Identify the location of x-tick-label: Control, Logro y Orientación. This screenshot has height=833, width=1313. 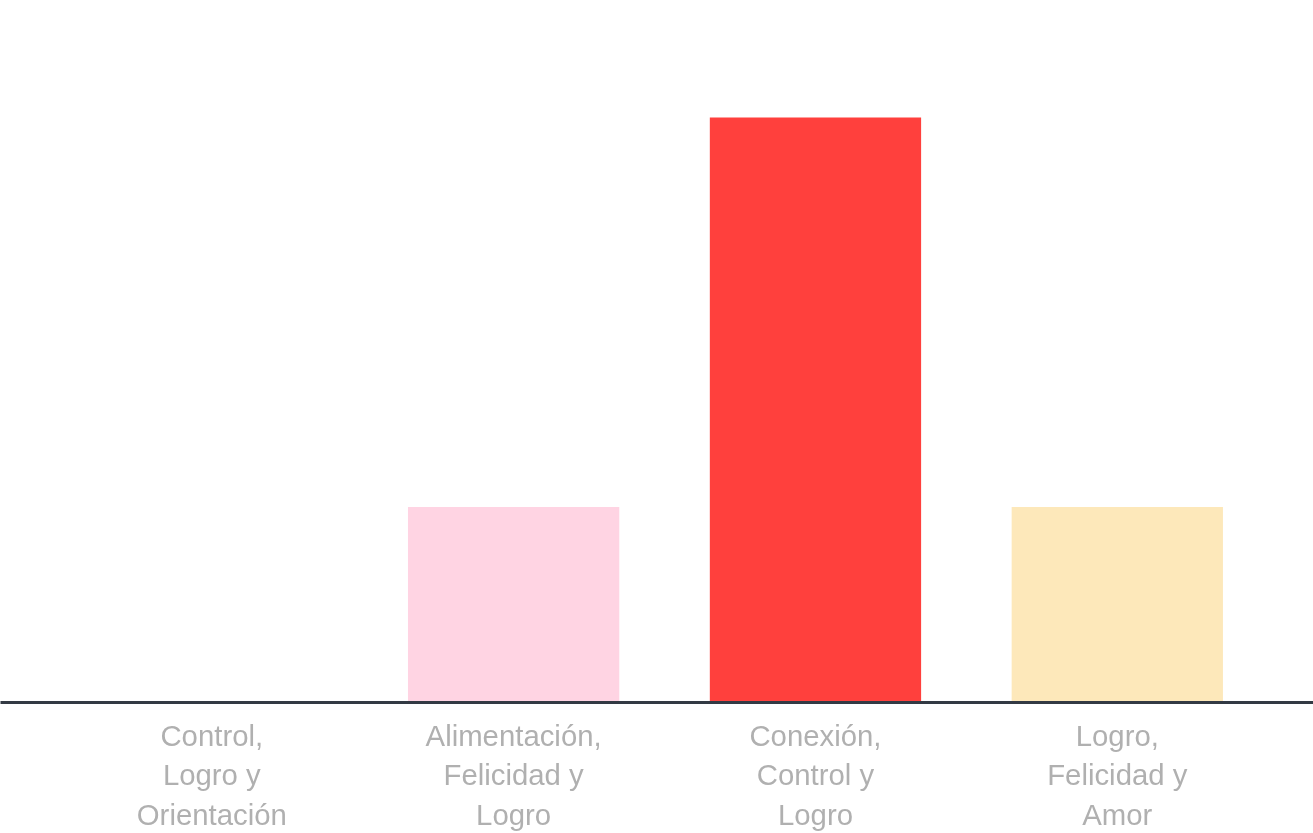
(211, 774).